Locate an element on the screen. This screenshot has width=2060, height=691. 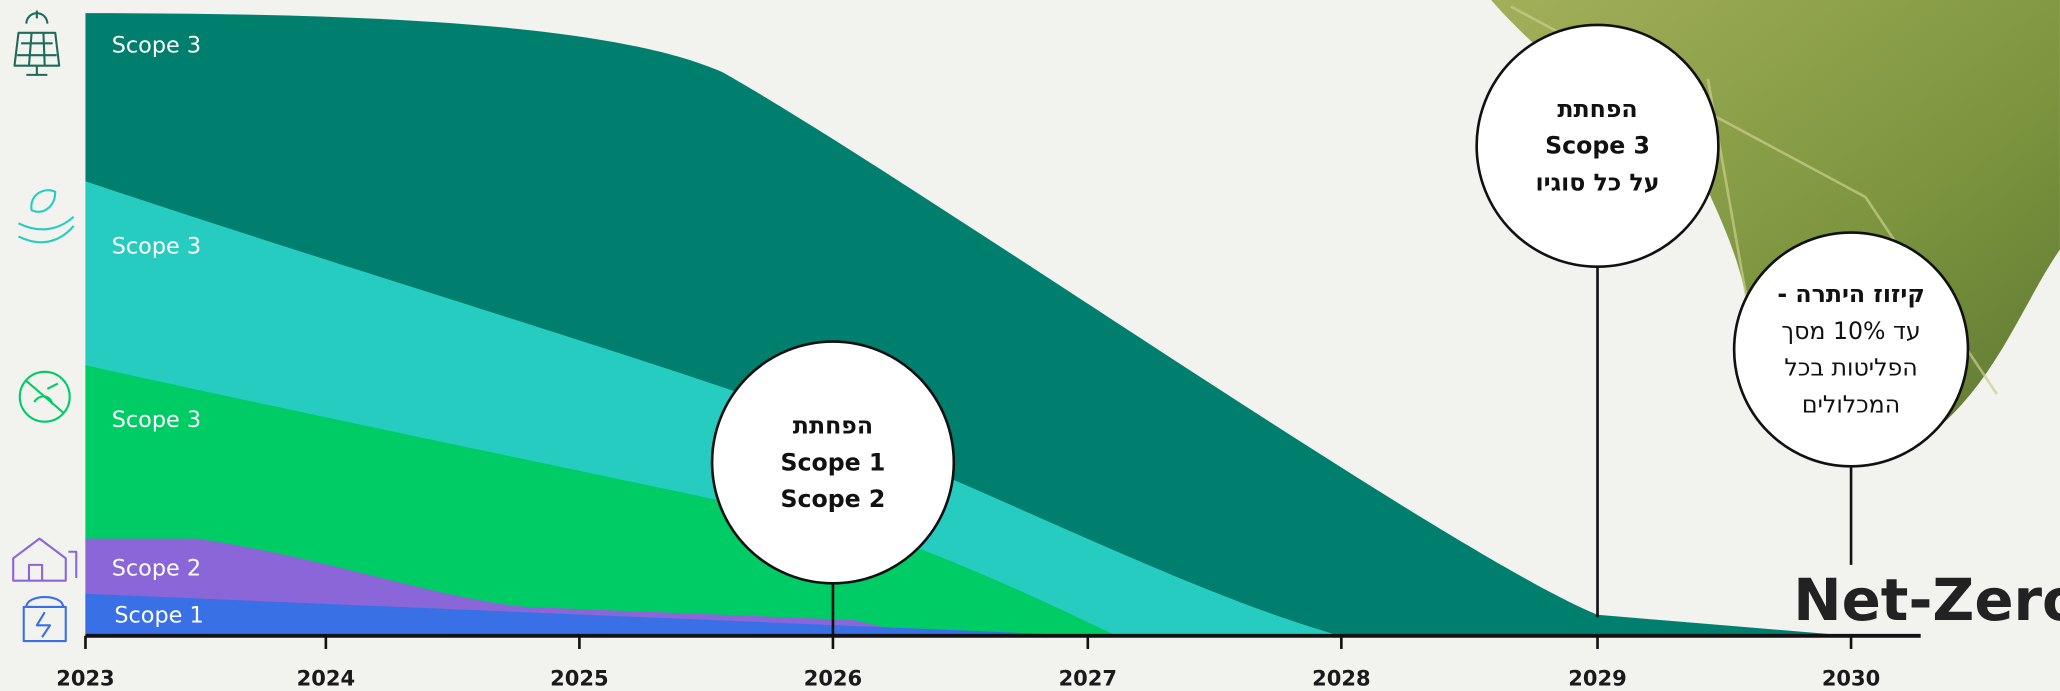
band-label: Scope 1 is located at coordinates (158, 616).